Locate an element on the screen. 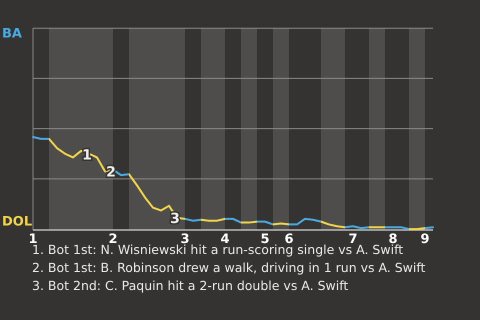 Image resolution: width=480 pixels, height=320 pixels. x-tick-label: 9 is located at coordinates (425, 239).